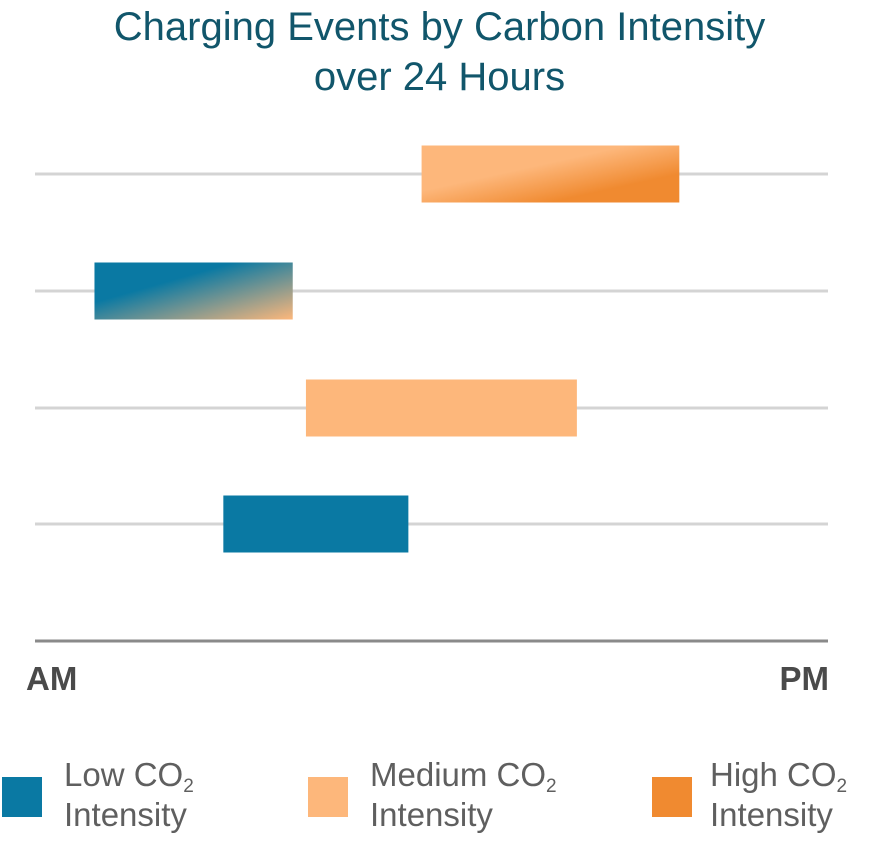  Describe the element at coordinates (188, 786) in the screenshot. I see `legend-low-subscript: 2` at that location.